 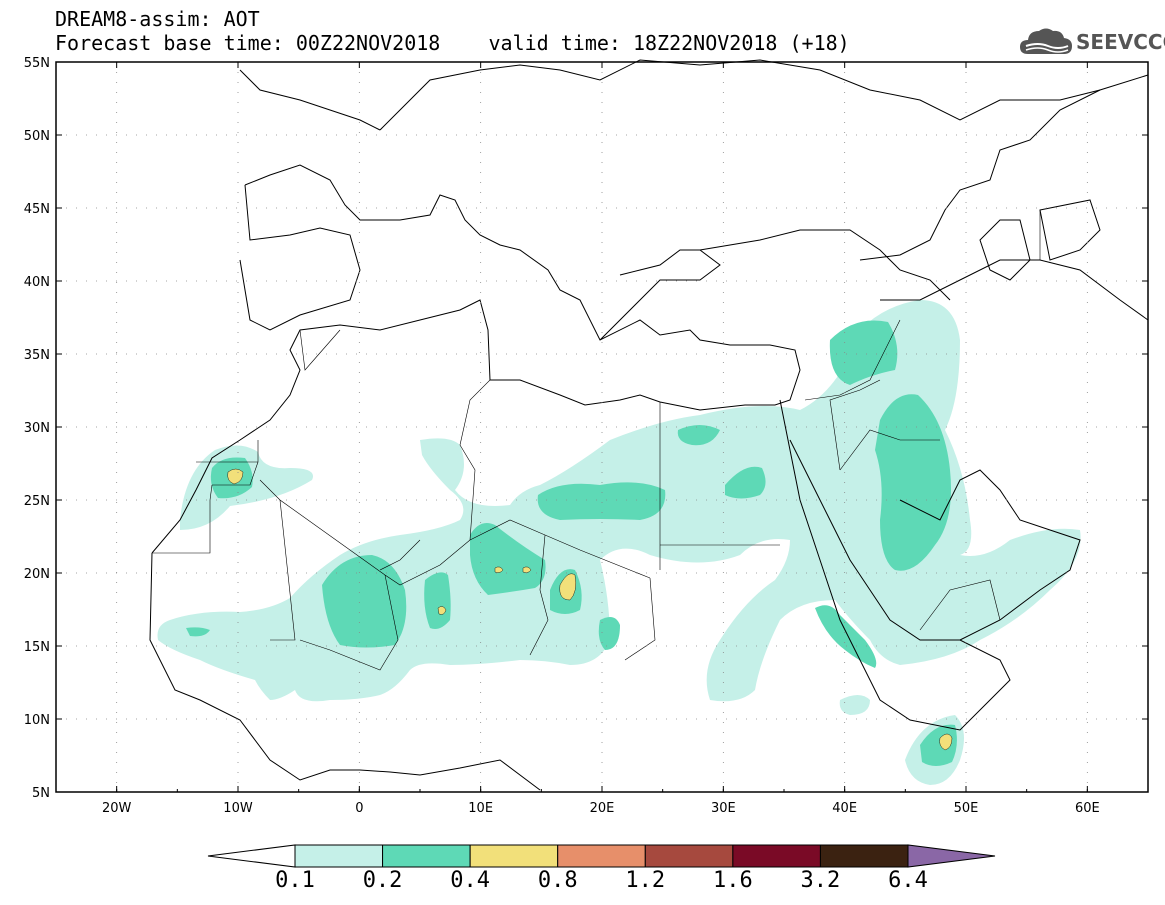 What do you see at coordinates (1046, 41) in the screenshot?
I see `cloud-logo-icon` at bounding box center [1046, 41].